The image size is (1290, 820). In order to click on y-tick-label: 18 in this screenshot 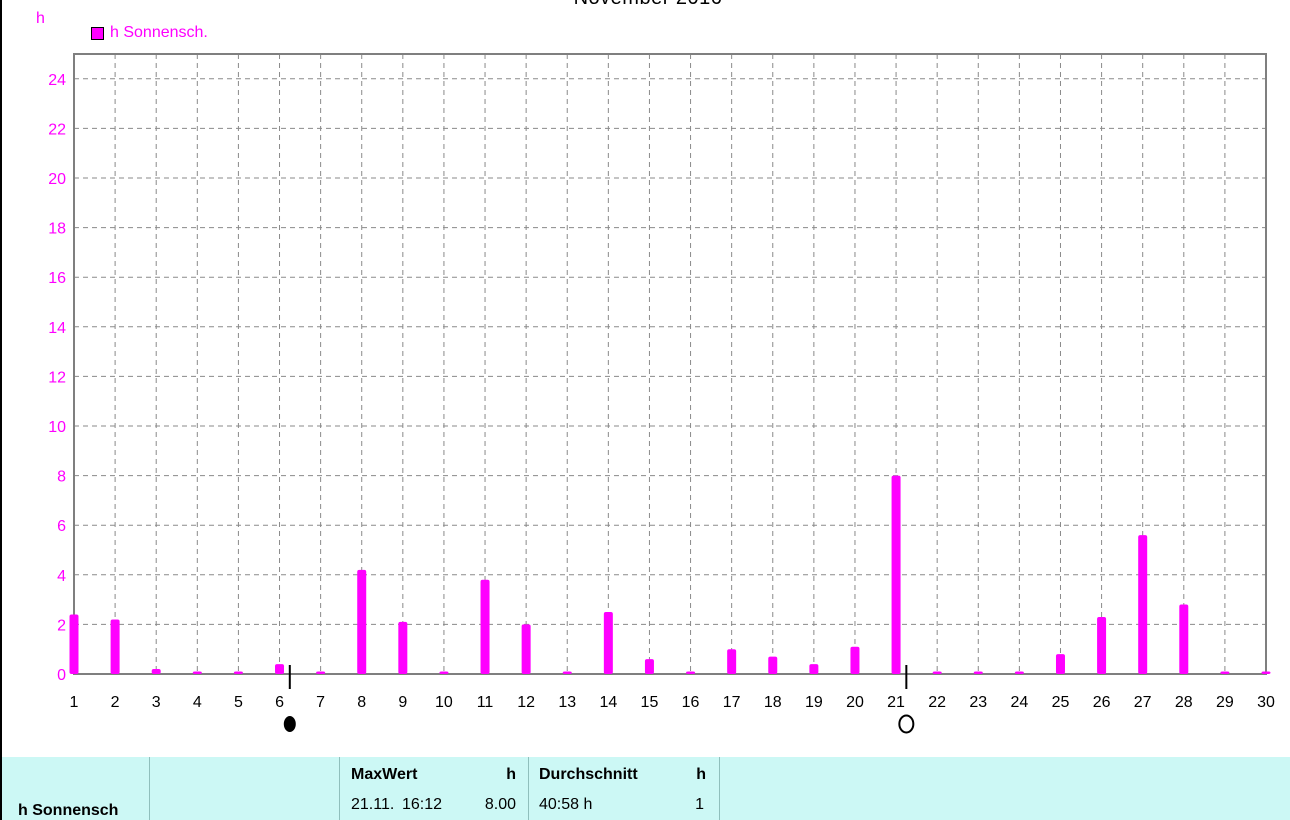, I will do `click(57, 229)`.